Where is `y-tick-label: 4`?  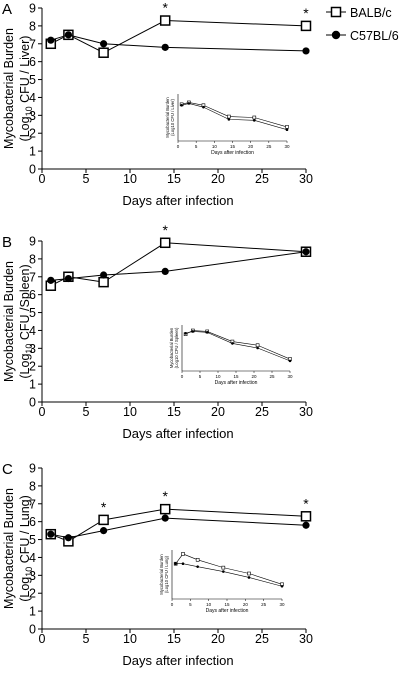 y-tick-label: 4 is located at coordinates (32, 98).